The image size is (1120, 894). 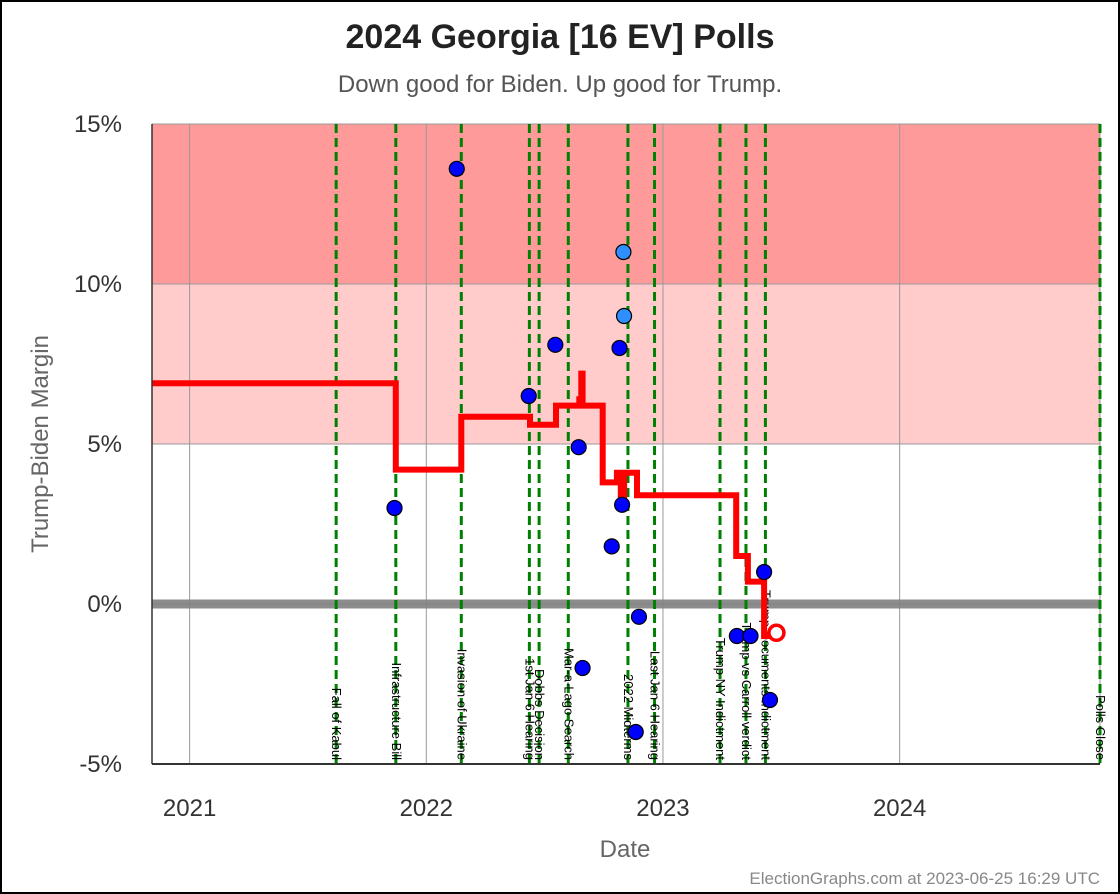 What do you see at coordinates (426, 808) in the screenshot?
I see `x-tick-label: 2022` at bounding box center [426, 808].